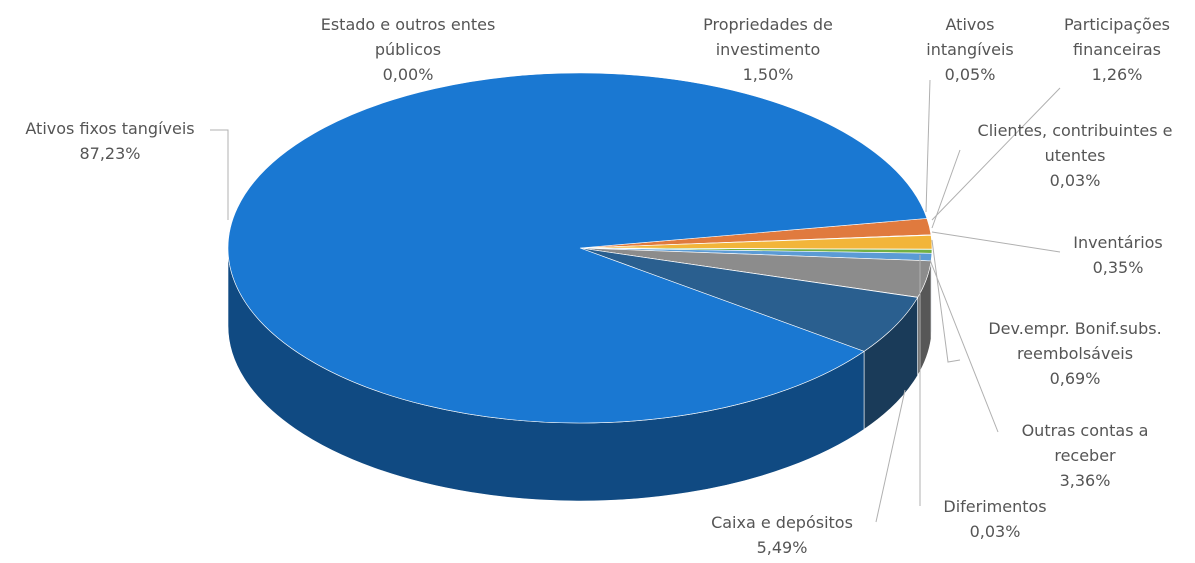 This screenshot has width=1195, height=563. What do you see at coordinates (970, 37) in the screenshot?
I see `label-name: Ativos intangíveis` at bounding box center [970, 37].